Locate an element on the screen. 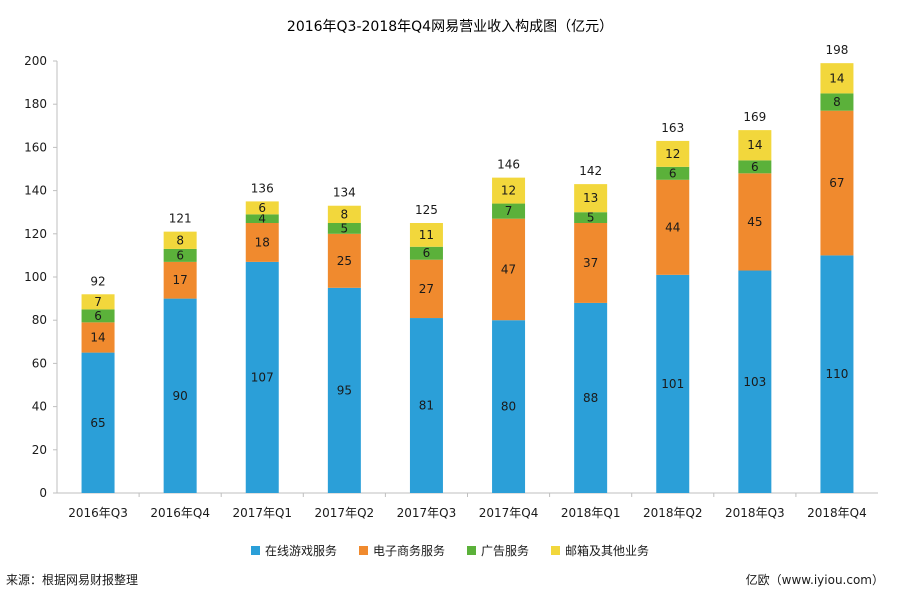 The height and width of the screenshot is (600, 900). legend-label: 电子商务服务 is located at coordinates (408, 551).